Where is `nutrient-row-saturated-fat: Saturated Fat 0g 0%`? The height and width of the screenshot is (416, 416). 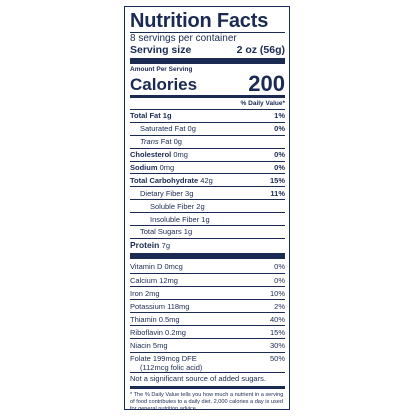 nutrient-row-saturated-fat: Saturated Fat 0g 0% is located at coordinates (207, 128).